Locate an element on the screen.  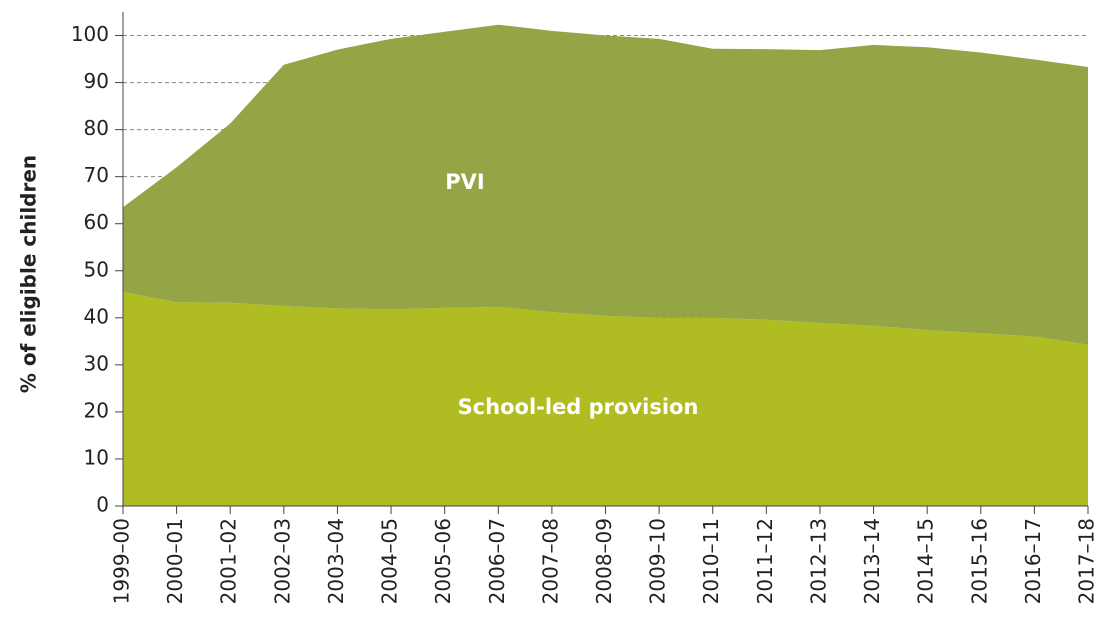
x-tick-label: 2008–09 is located at coordinates (604, 561).